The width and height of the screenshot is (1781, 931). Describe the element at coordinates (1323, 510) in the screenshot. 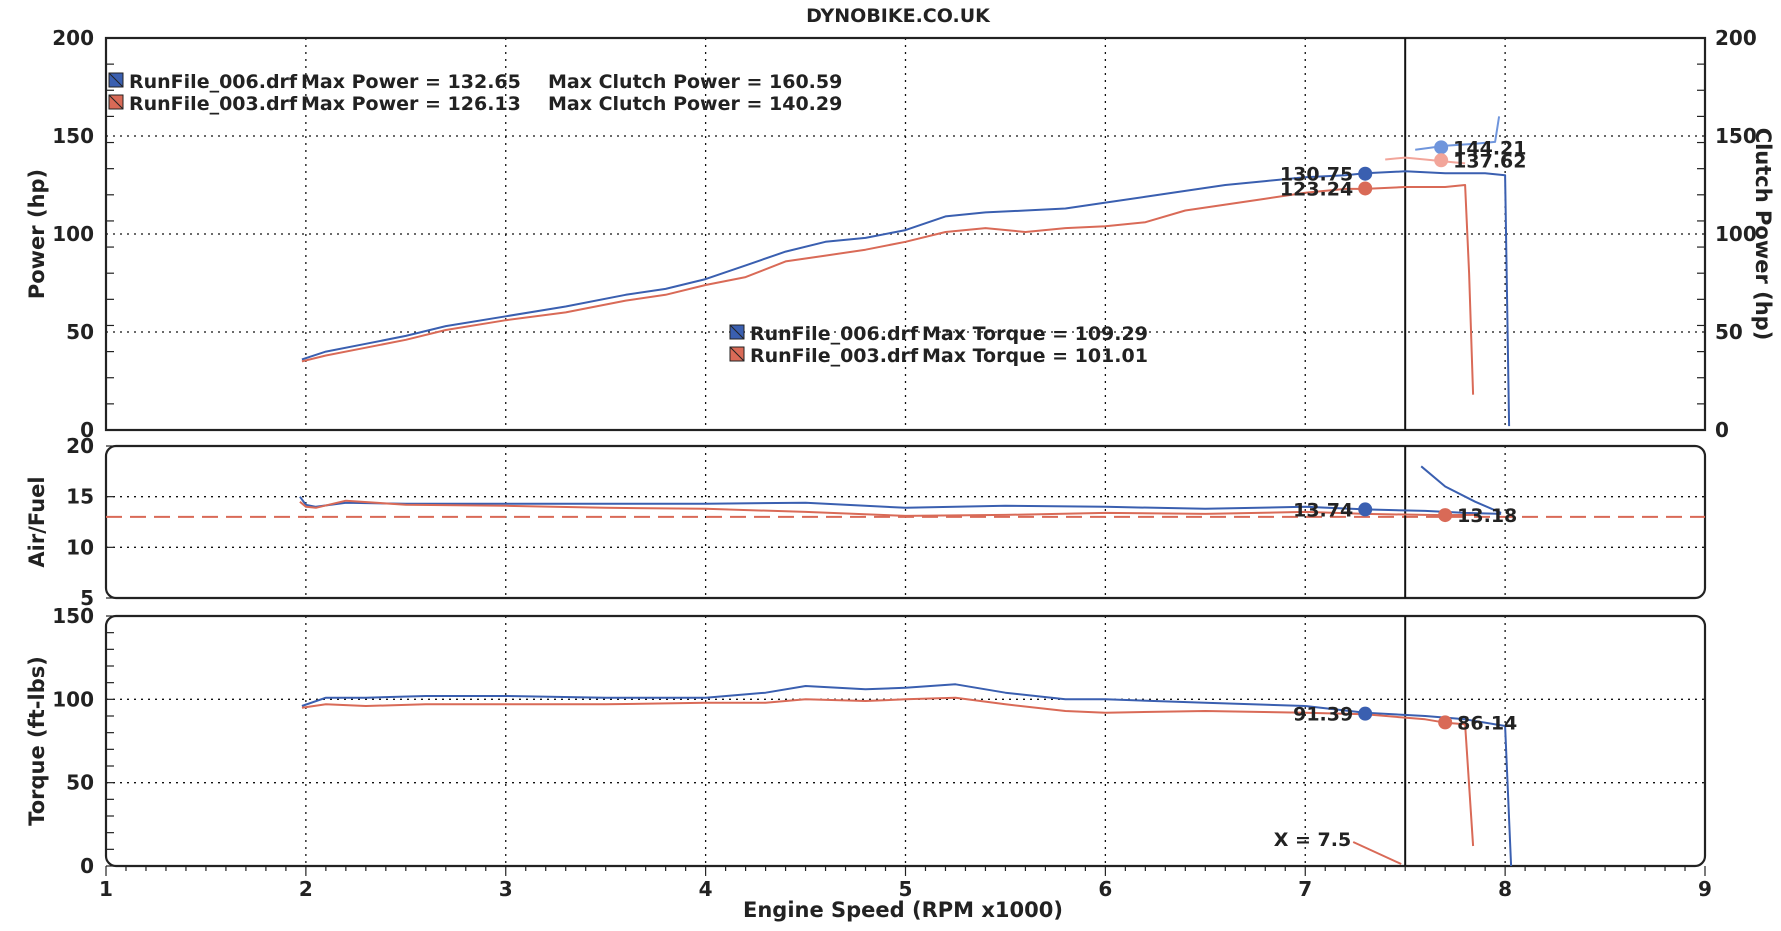

I see `marker-label: 13.74` at that location.